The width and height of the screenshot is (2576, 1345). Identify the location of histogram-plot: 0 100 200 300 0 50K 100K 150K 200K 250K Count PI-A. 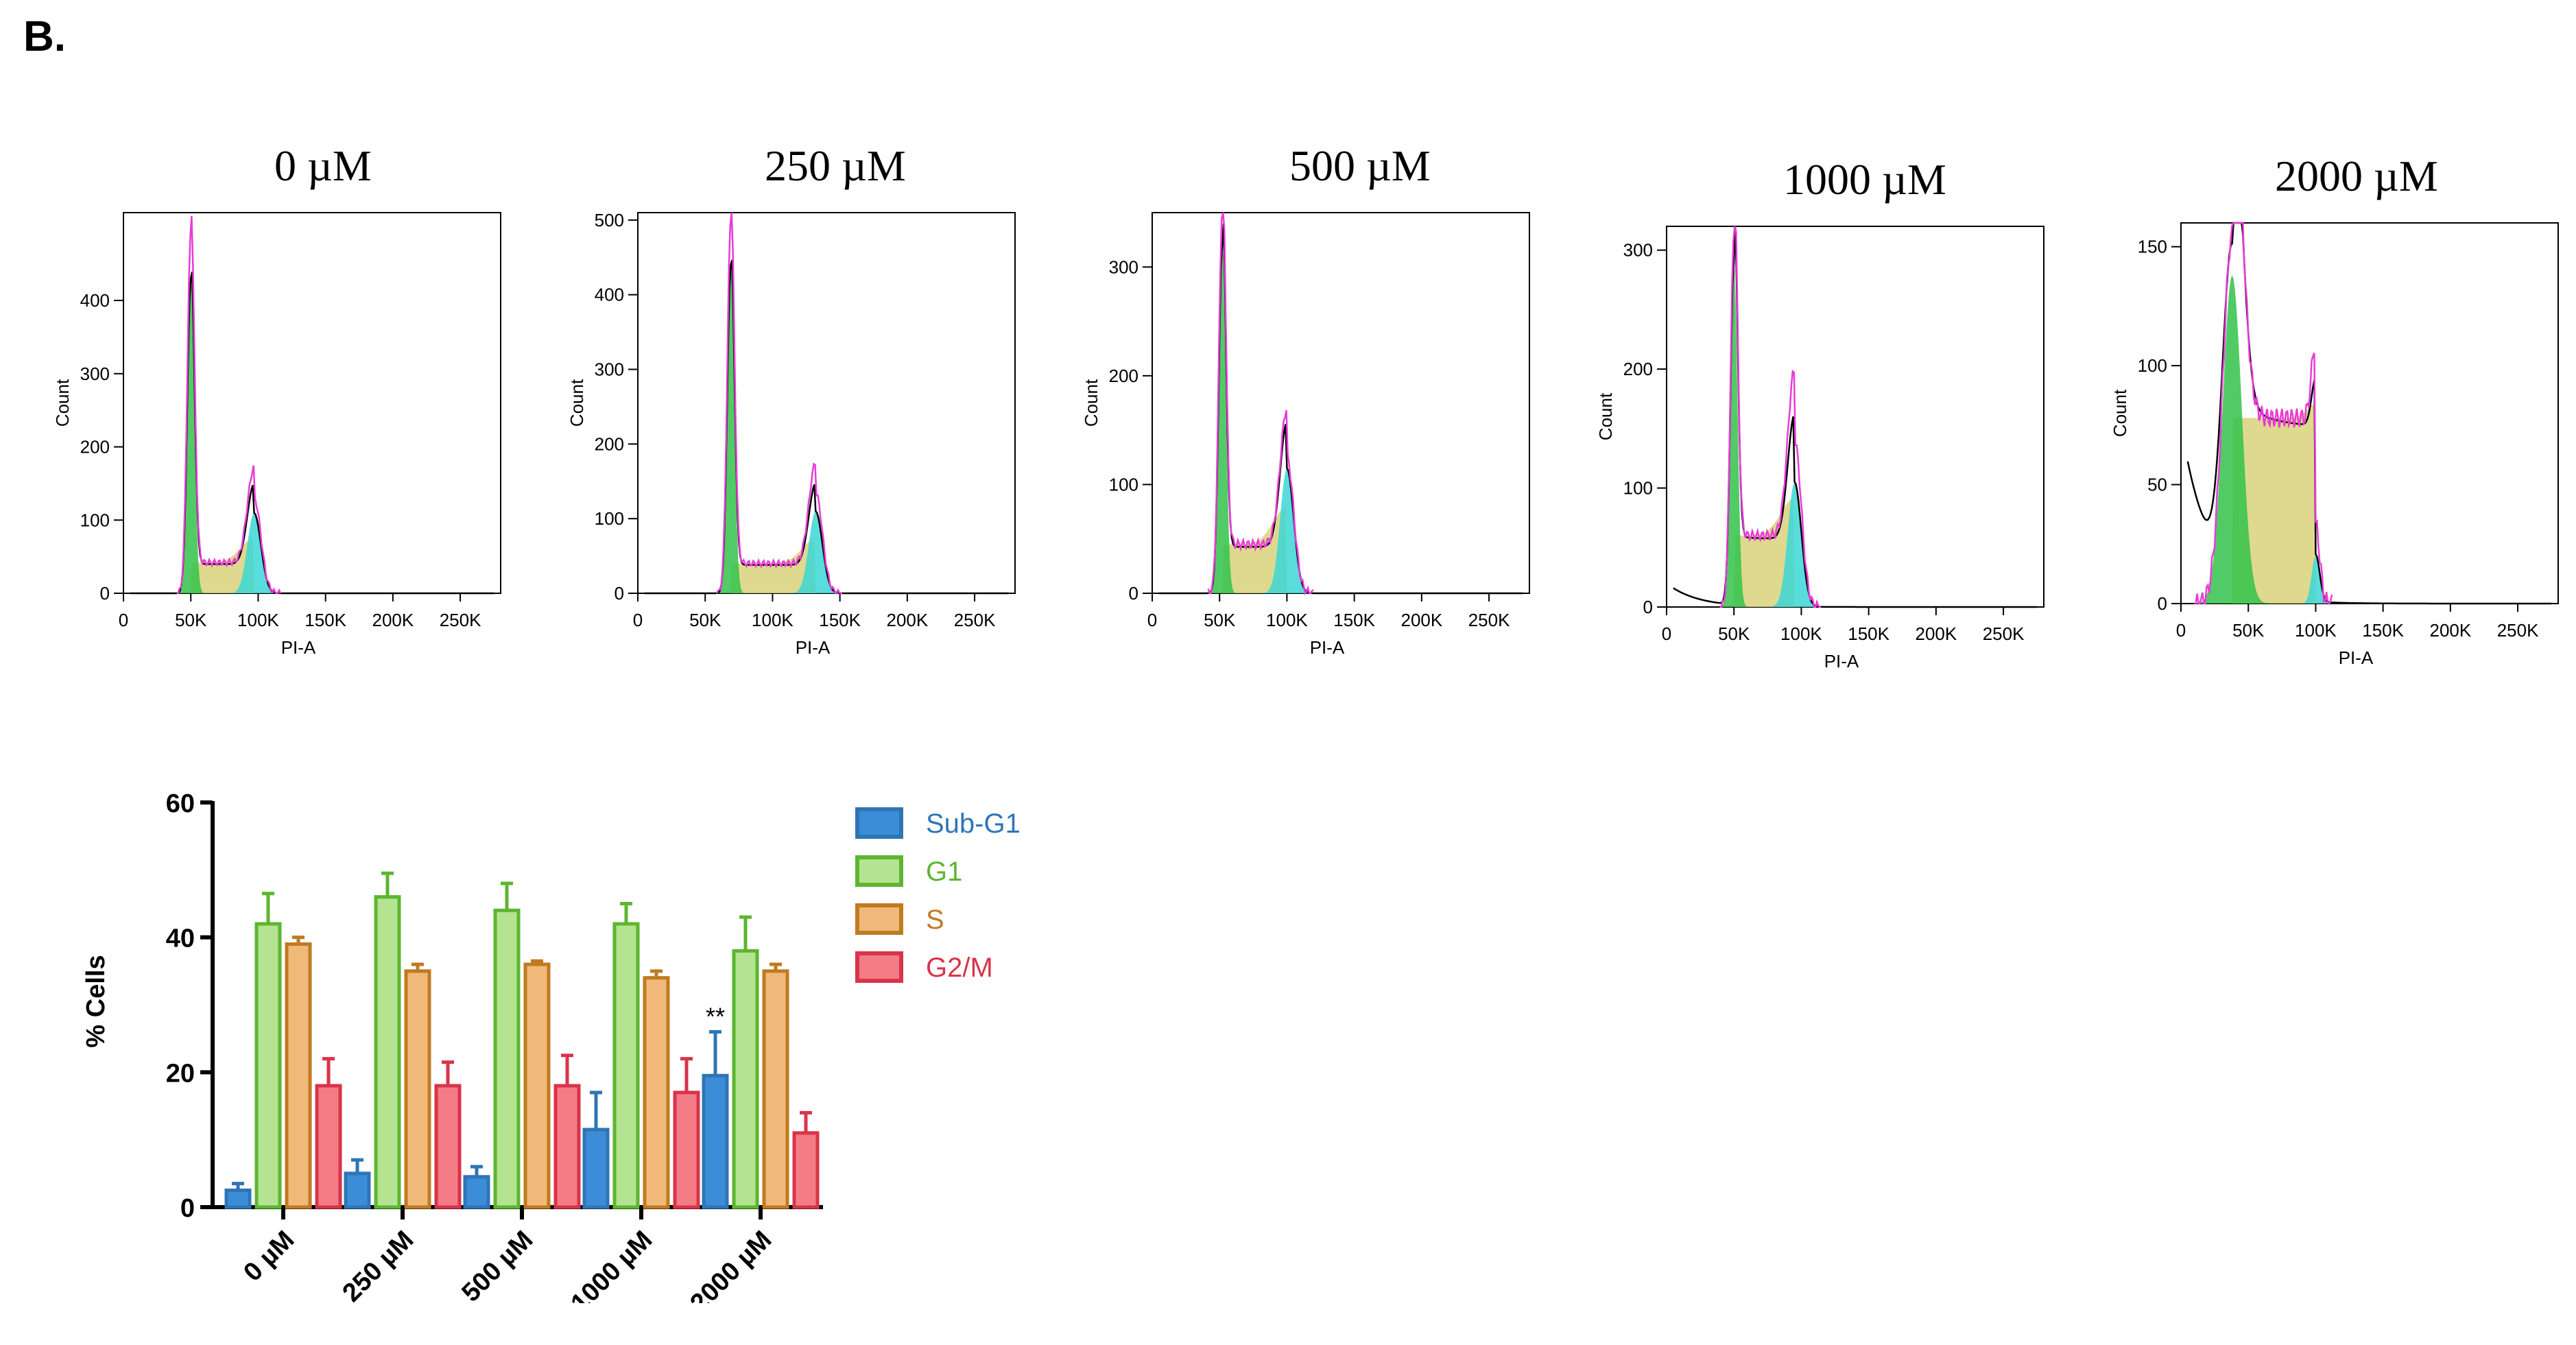
(1819, 449).